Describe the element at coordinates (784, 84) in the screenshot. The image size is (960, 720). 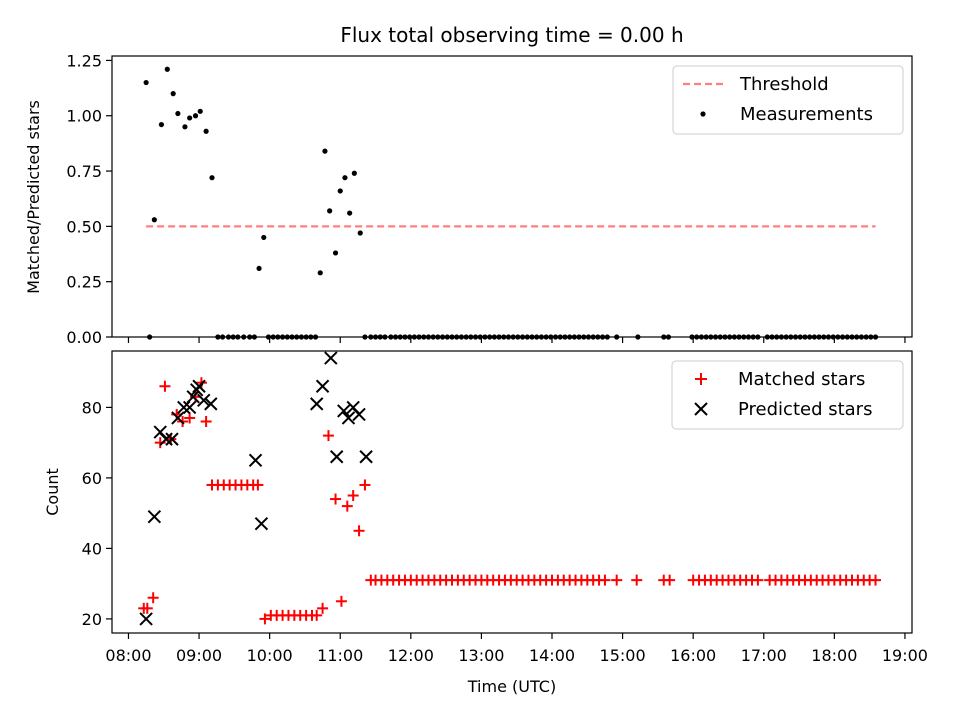
I see `legend-threshold-label: Threshold` at that location.